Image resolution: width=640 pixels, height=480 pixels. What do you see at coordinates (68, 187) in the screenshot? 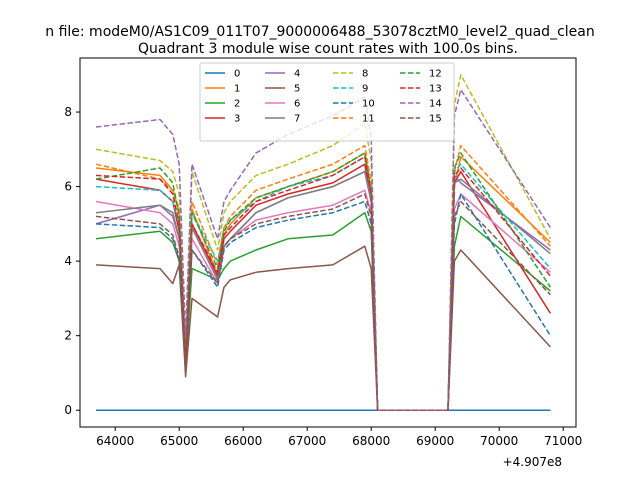
I see `y-tick-label: 6` at bounding box center [68, 187].